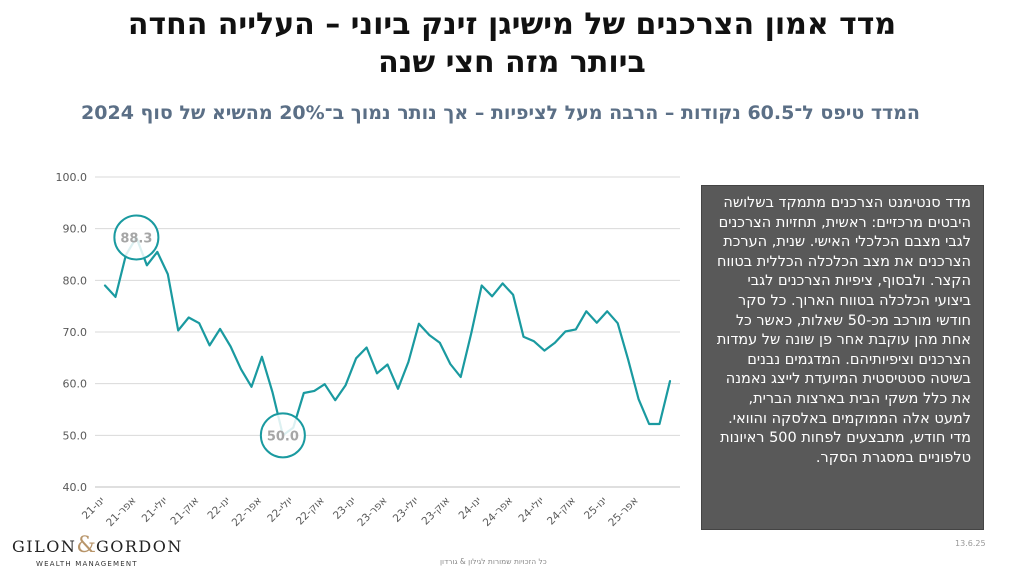 The image size is (1024, 576). Describe the element at coordinates (247, 512) in the screenshot. I see `x-tick-label: אפר-22` at that location.